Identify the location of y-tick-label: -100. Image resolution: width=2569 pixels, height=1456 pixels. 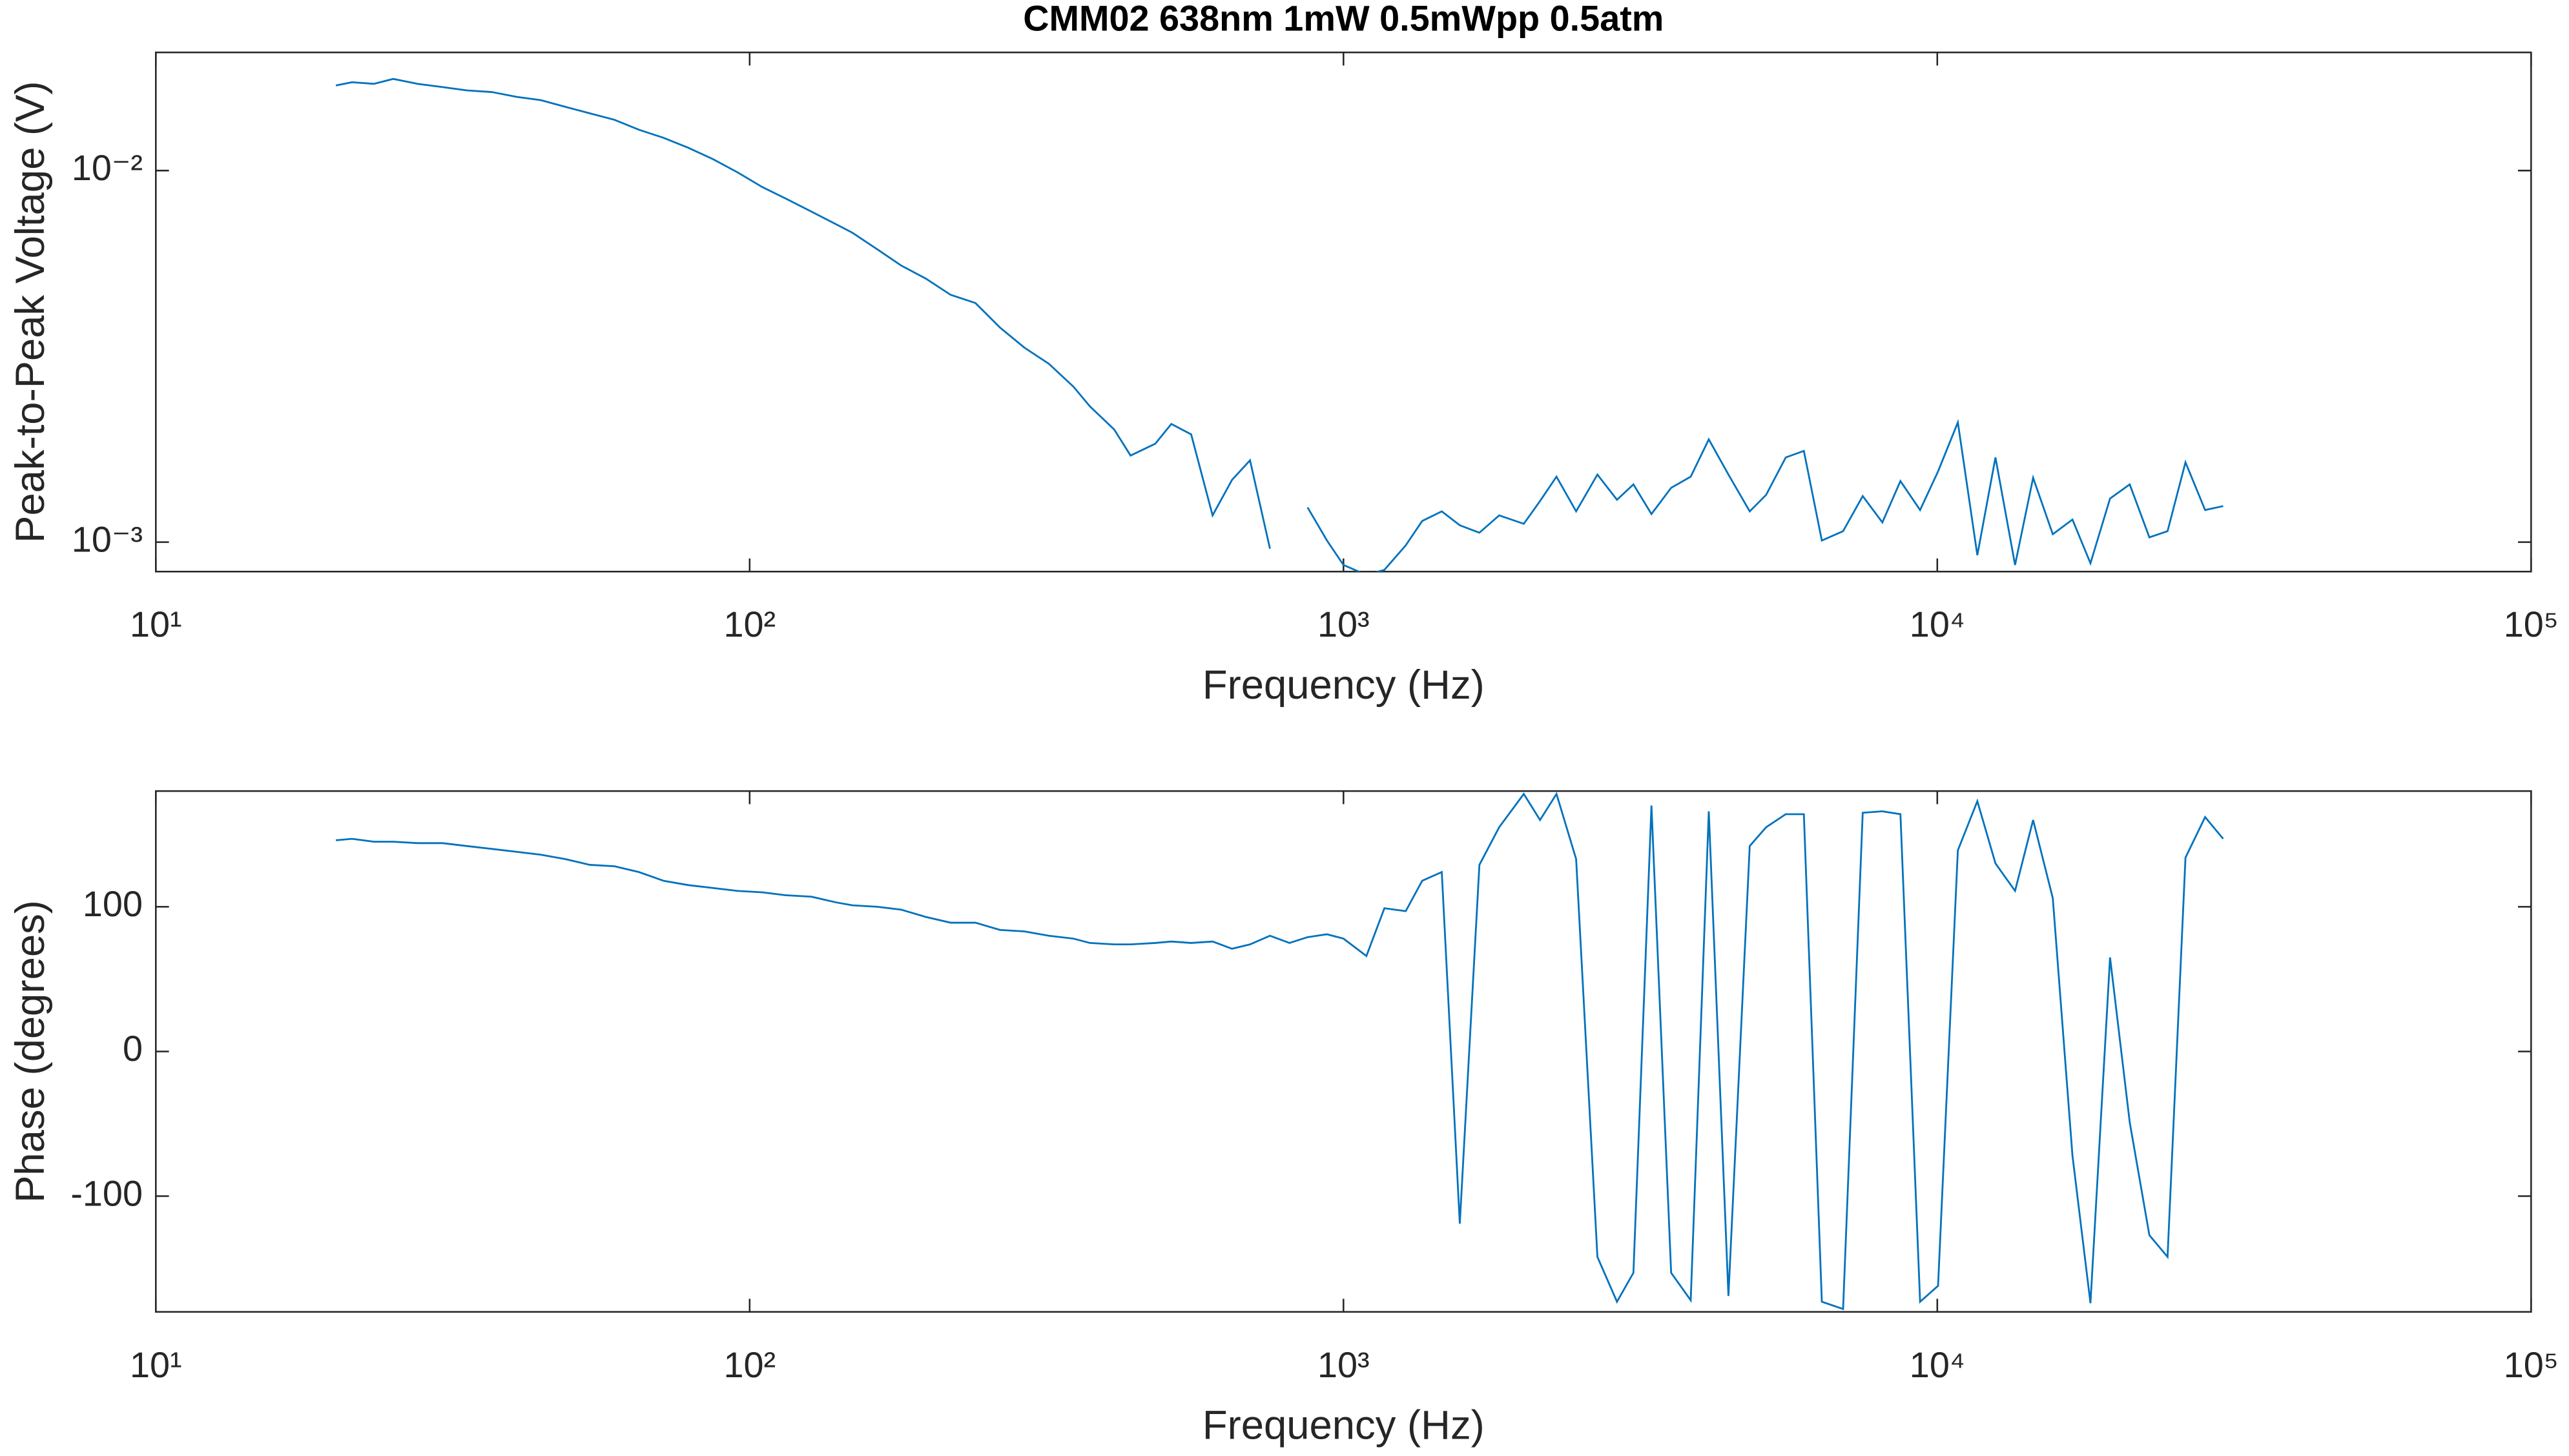
(106, 1193).